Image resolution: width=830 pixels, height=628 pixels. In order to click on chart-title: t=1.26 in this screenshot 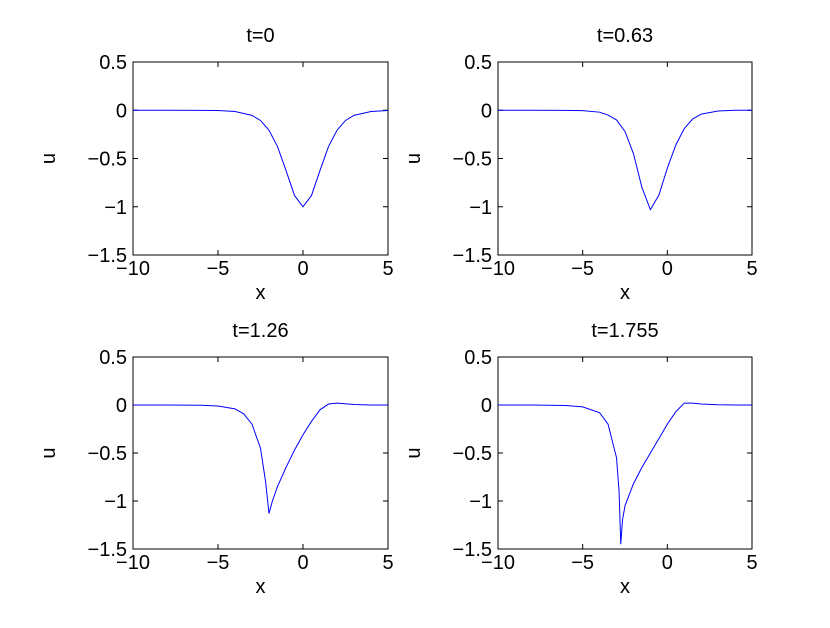, I will do `click(260, 331)`.